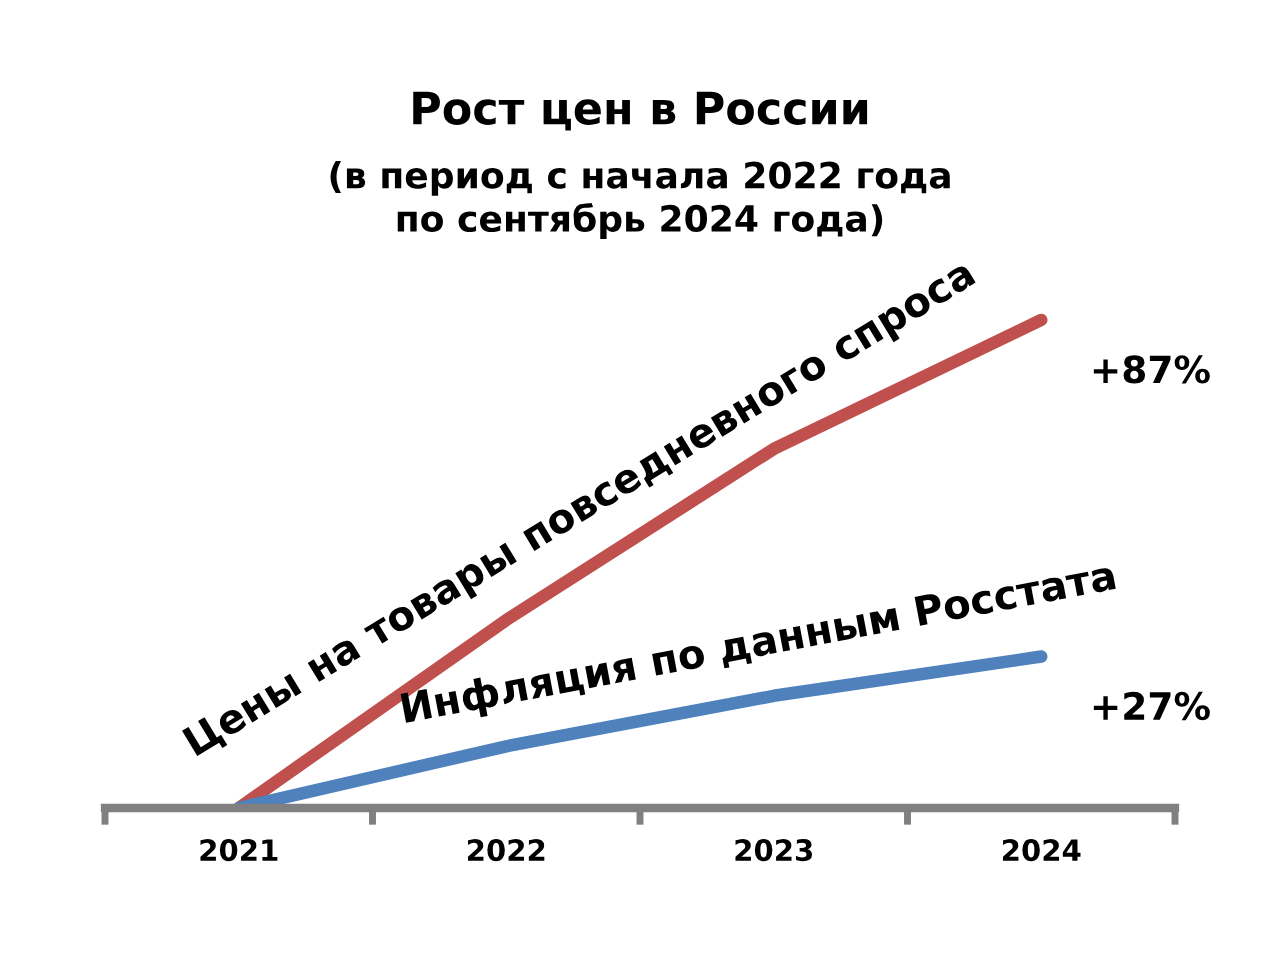 This screenshot has height=960, width=1280. Describe the element at coordinates (640, 111) in the screenshot. I see `chart-title: Рост цен в России` at that location.